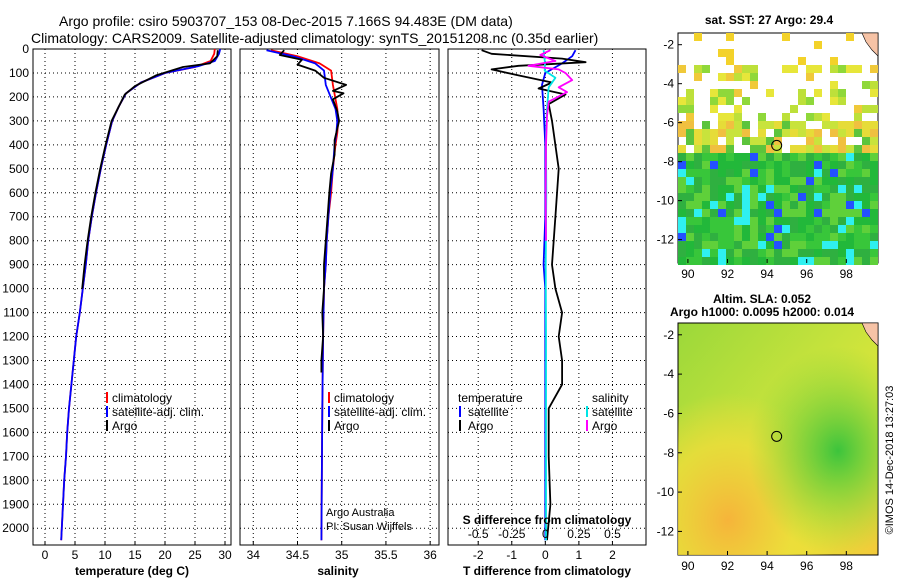  I want to click on y-tick-label: 800, so click(19, 241).